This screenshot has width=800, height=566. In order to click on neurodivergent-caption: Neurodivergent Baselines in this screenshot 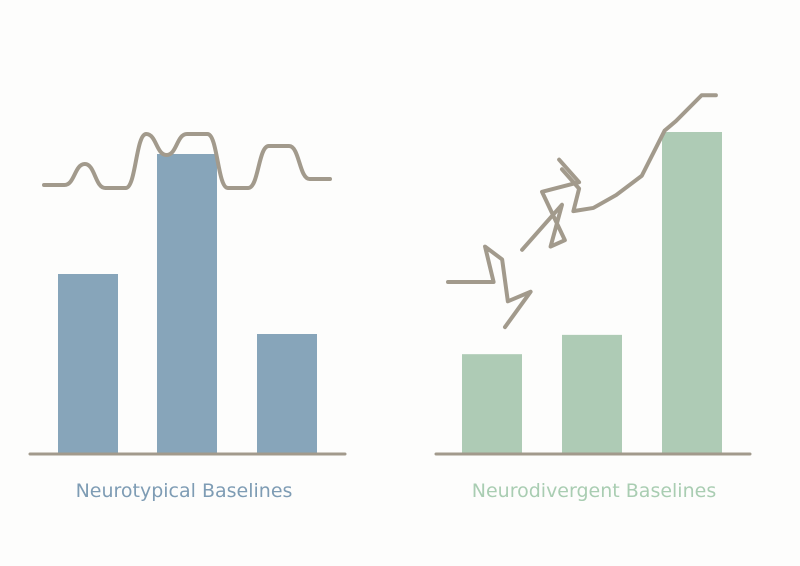, I will do `click(594, 491)`.